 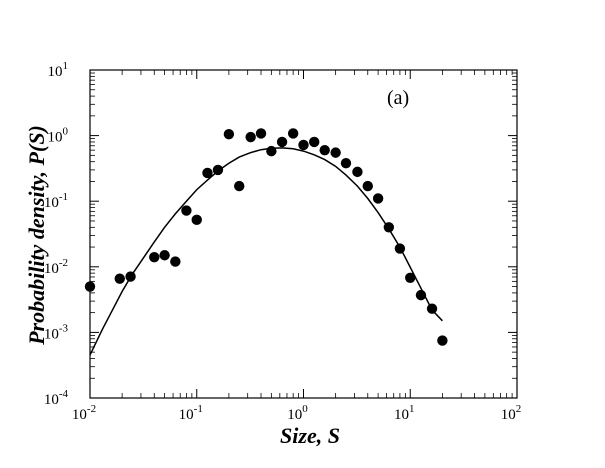 What do you see at coordinates (56, 267) in the screenshot?
I see `y-tick-label: 10⁻²` at bounding box center [56, 267].